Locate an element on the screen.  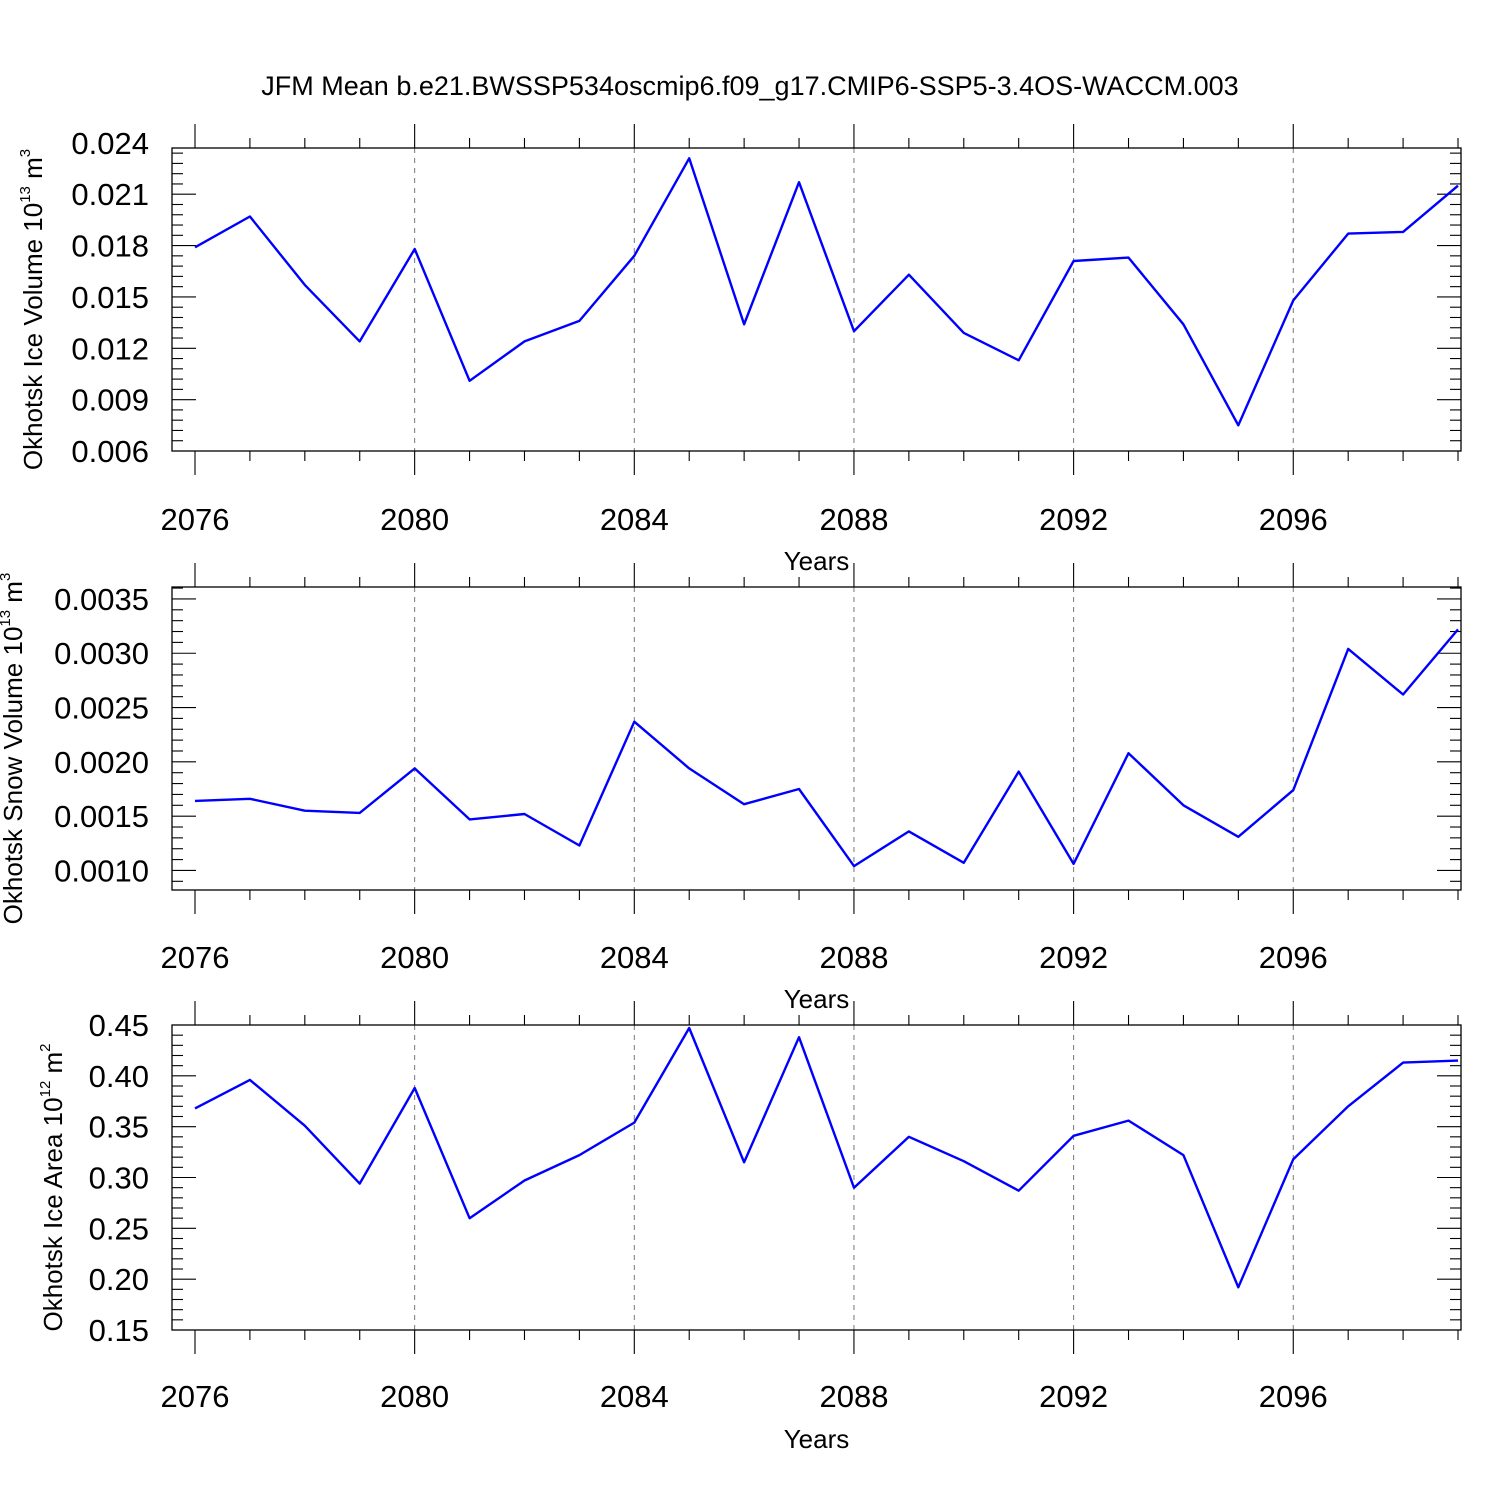
series-snow-volume is located at coordinates (826, 748).